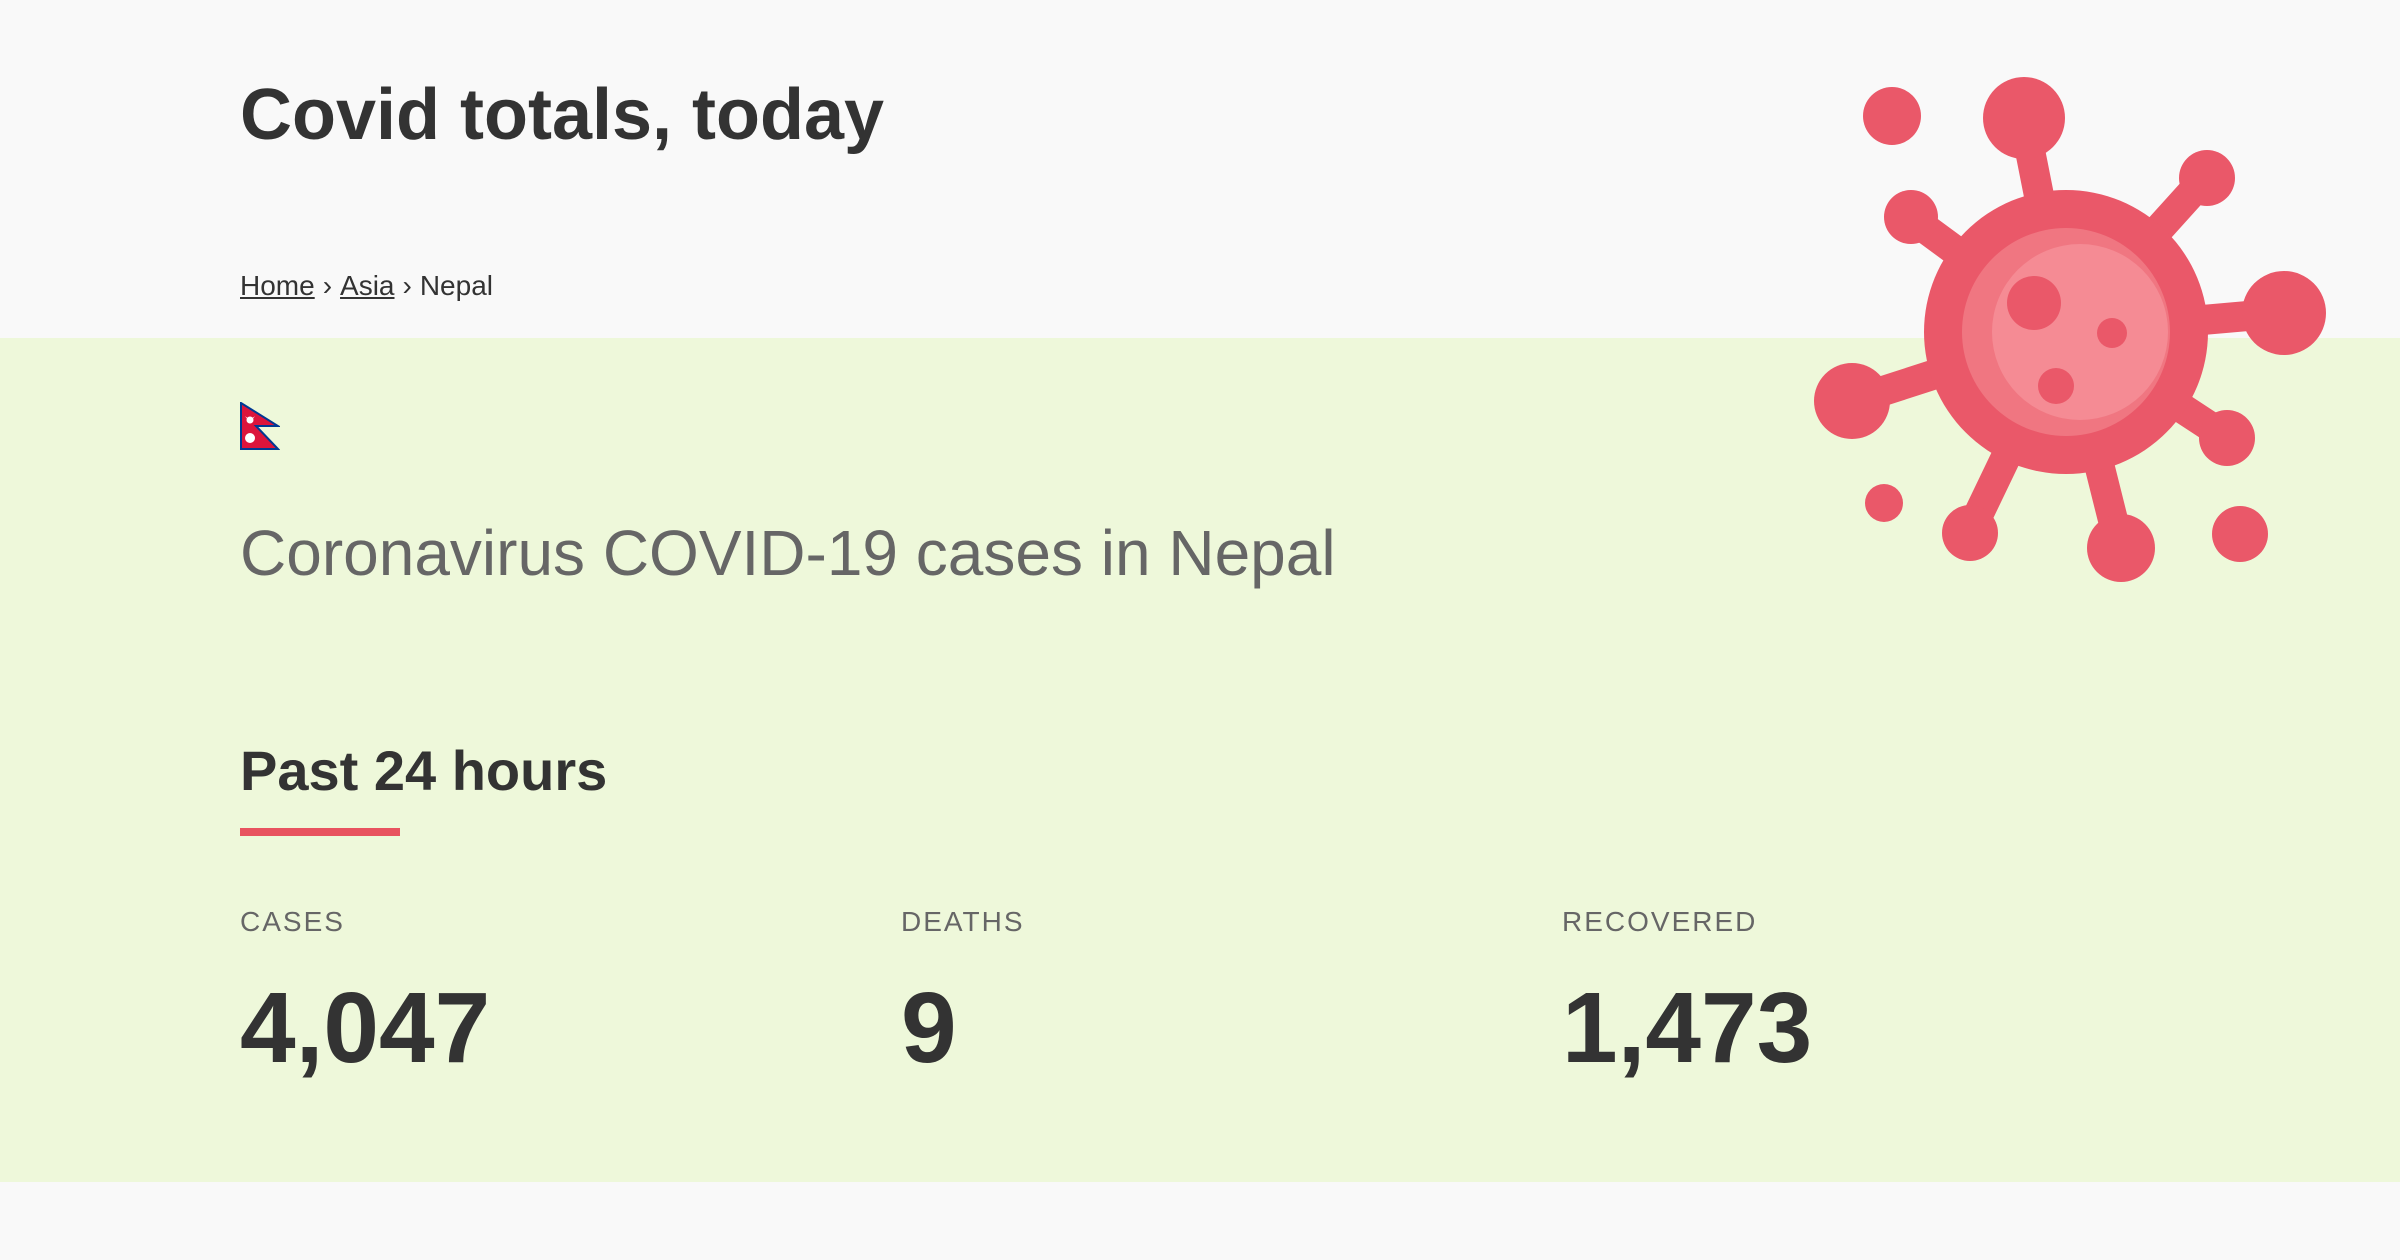 The image size is (2400, 1260). What do you see at coordinates (963, 921) in the screenshot?
I see `deaths-label: DEATHS` at bounding box center [963, 921].